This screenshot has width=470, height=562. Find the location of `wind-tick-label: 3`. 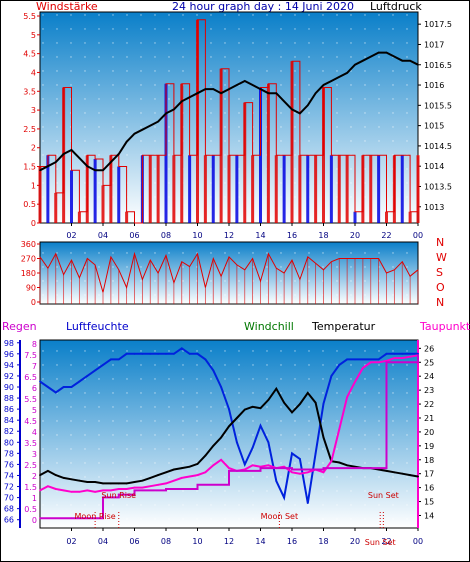

wind-tick-label: 3 is located at coordinates (33, 110).